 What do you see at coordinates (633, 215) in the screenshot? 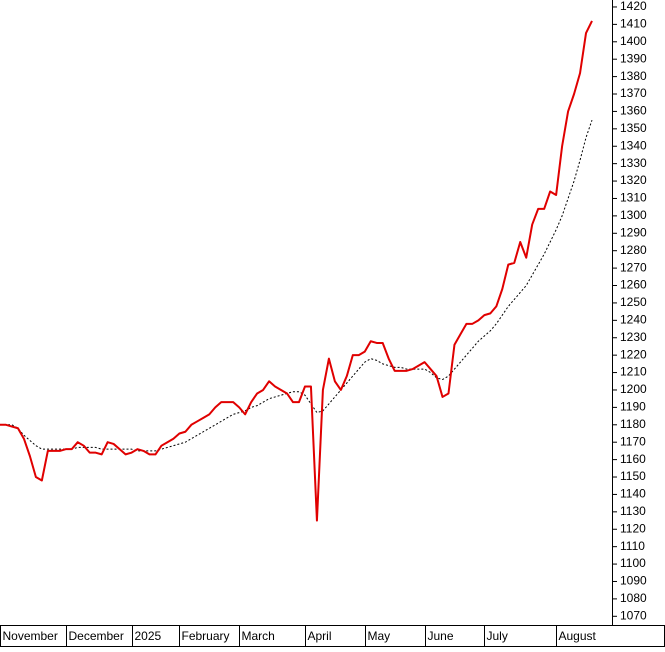
I see `y-tick-label: 1300` at bounding box center [633, 215].